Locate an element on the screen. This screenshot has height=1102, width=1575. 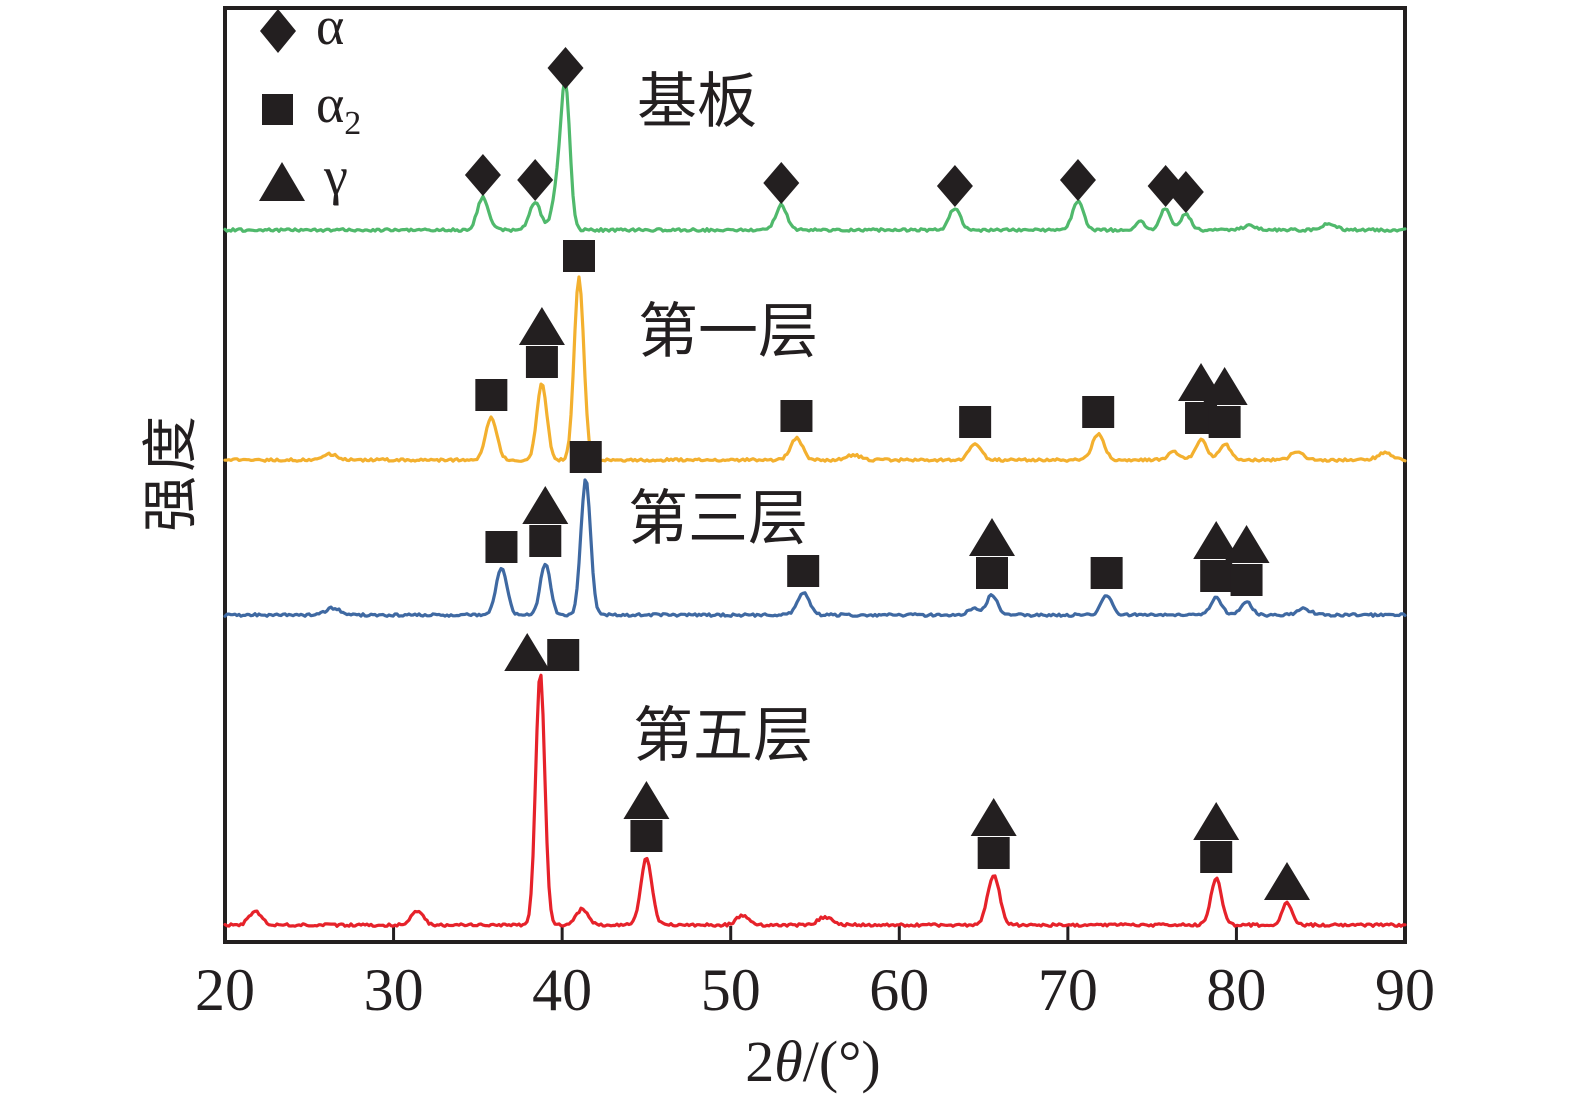
x-tick-label: 20 is located at coordinates (225, 990).